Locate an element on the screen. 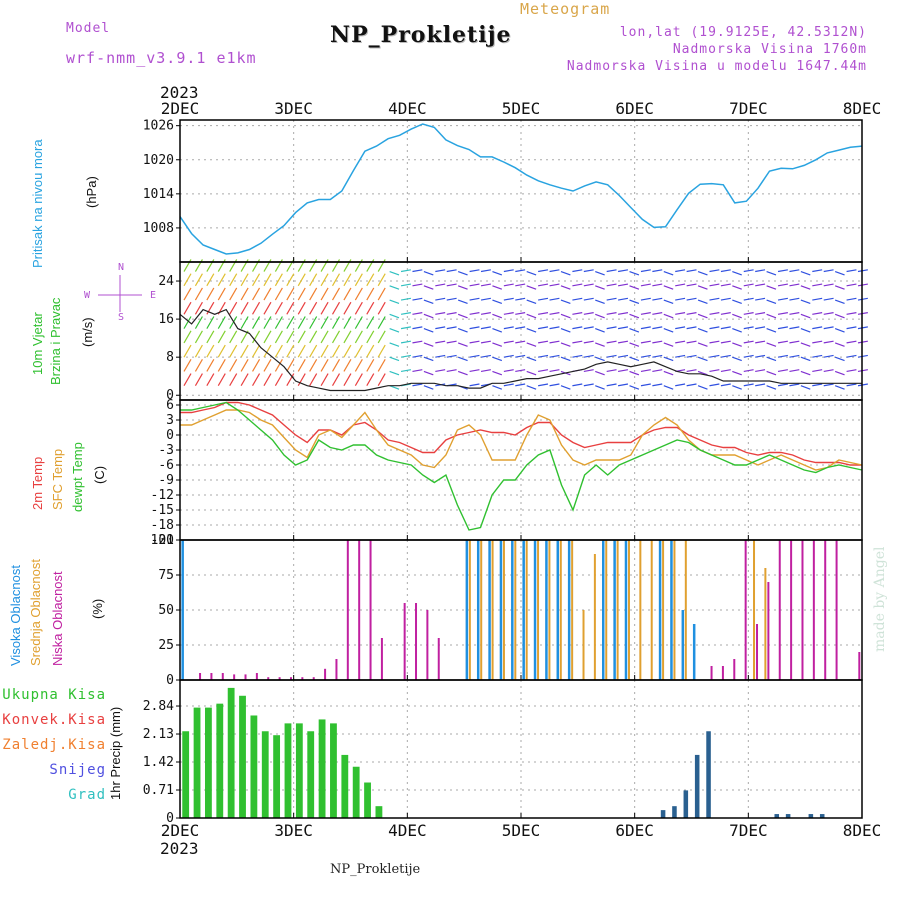 This screenshot has width=900, height=900. y-tick-label: 0 is located at coordinates (170, 435).